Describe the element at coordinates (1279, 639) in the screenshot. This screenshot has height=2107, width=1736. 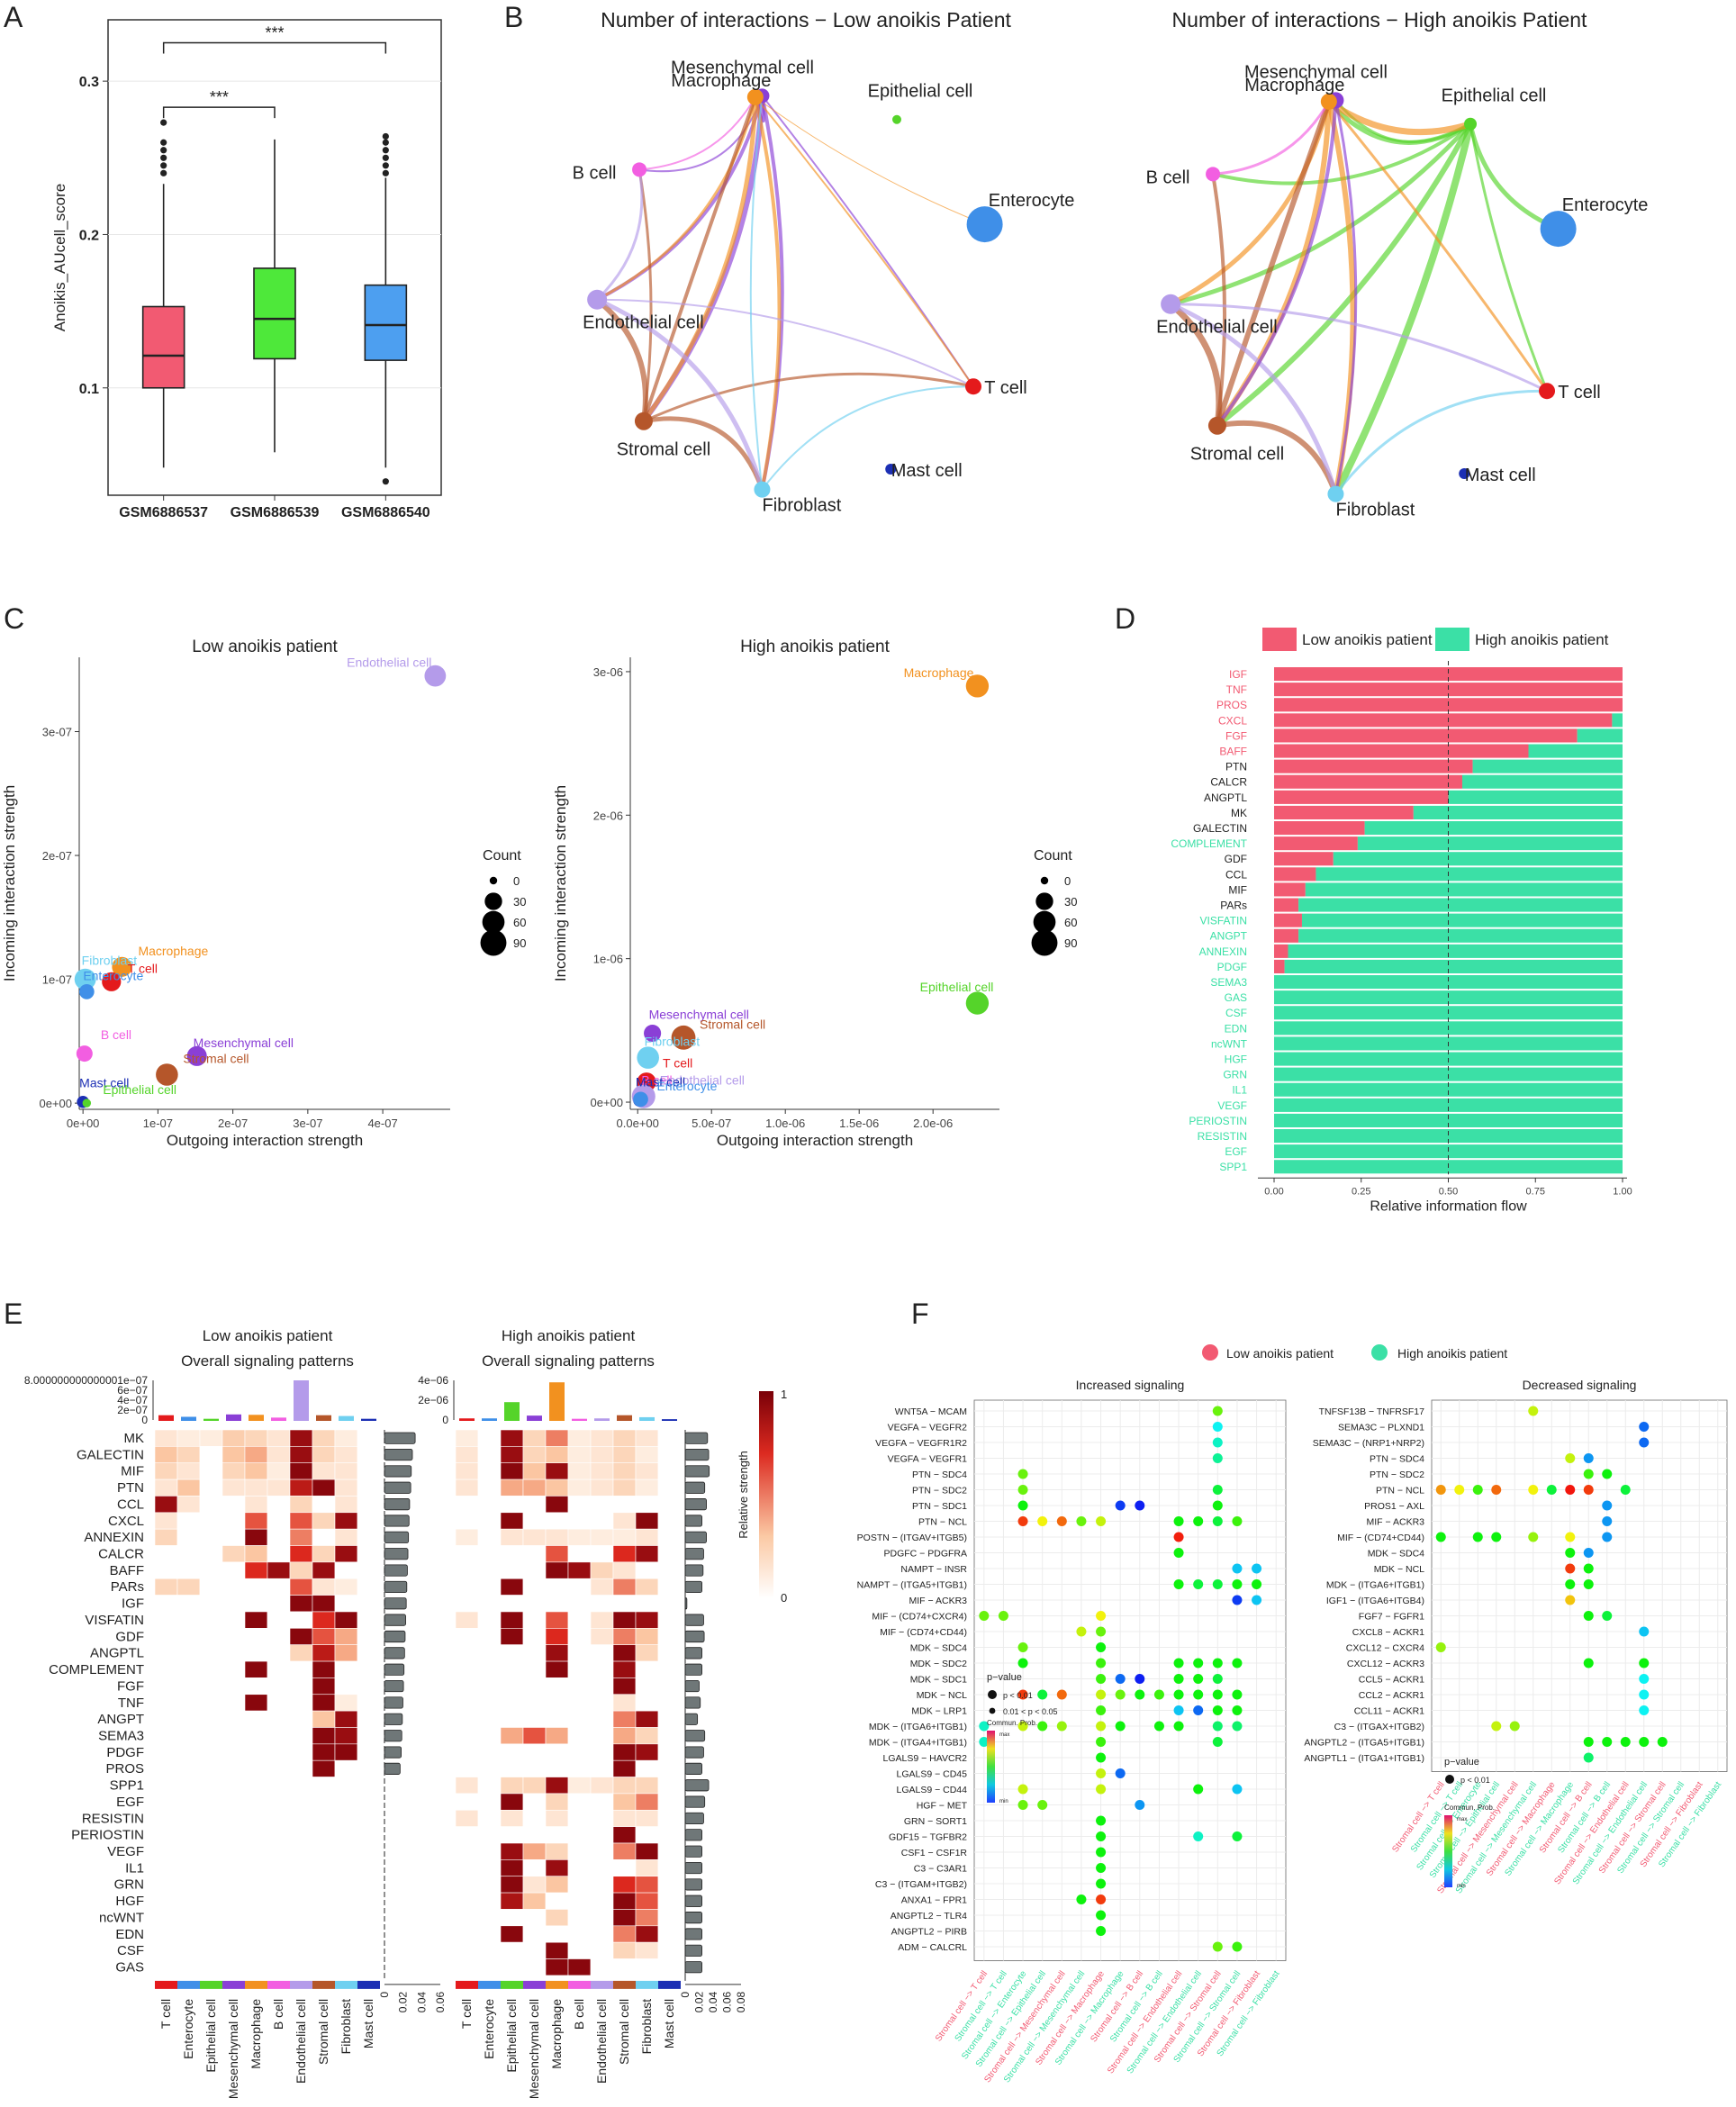
I see `d-legend-low-swatch` at that location.